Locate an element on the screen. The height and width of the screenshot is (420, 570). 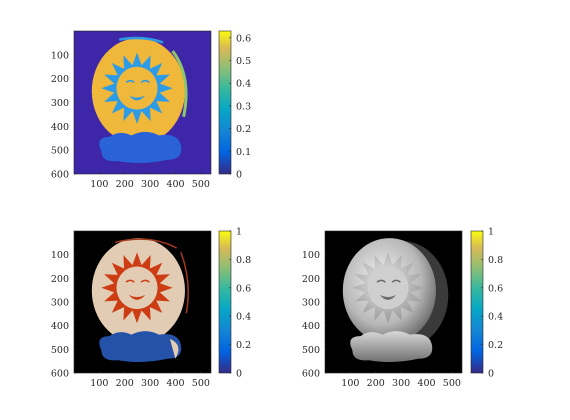
colorbar-tick-label: 0.5 is located at coordinates (243, 61).